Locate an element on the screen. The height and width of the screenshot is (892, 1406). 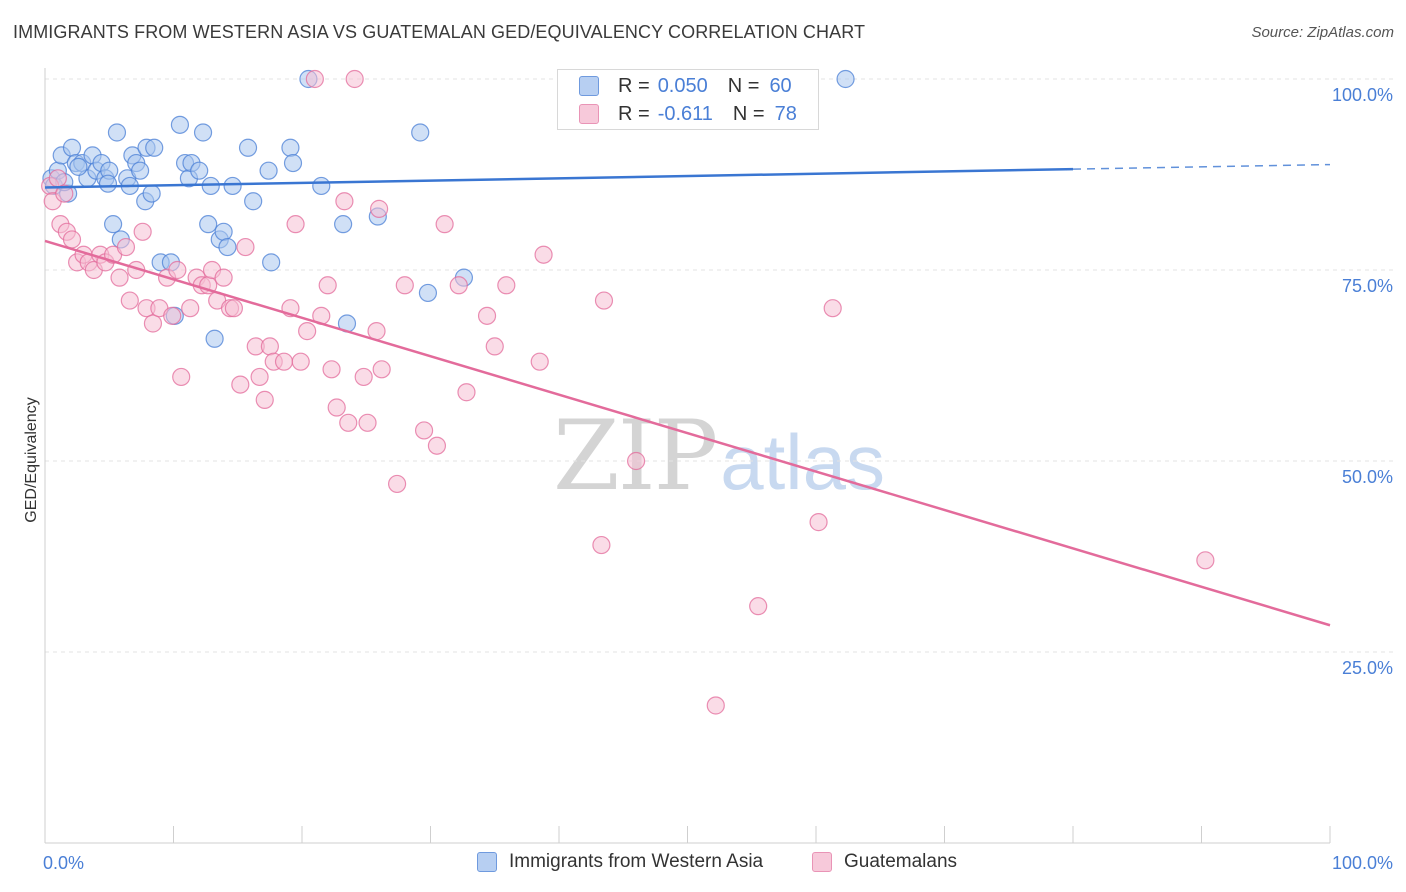
x-tick-label-left: 0.0% is located at coordinates (63, 863).